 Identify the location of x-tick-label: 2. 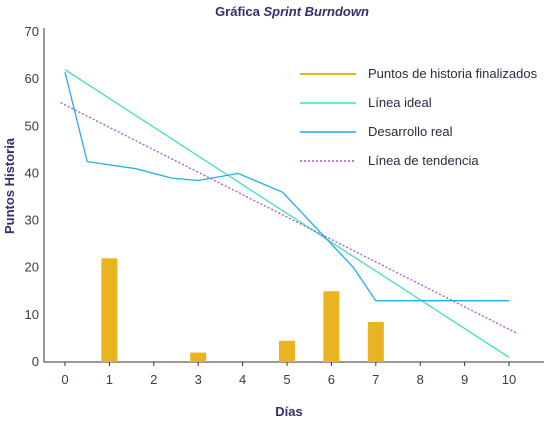
(153, 379).